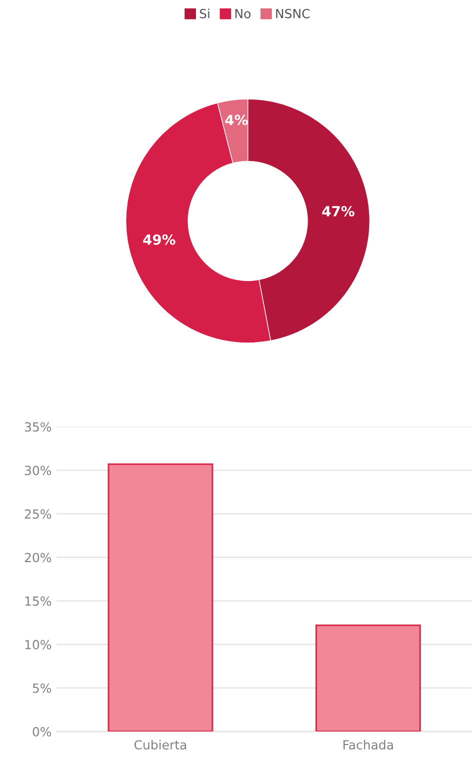 The image size is (472, 762). What do you see at coordinates (368, 745) in the screenshot?
I see `x-tick-label: Fachada` at bounding box center [368, 745].